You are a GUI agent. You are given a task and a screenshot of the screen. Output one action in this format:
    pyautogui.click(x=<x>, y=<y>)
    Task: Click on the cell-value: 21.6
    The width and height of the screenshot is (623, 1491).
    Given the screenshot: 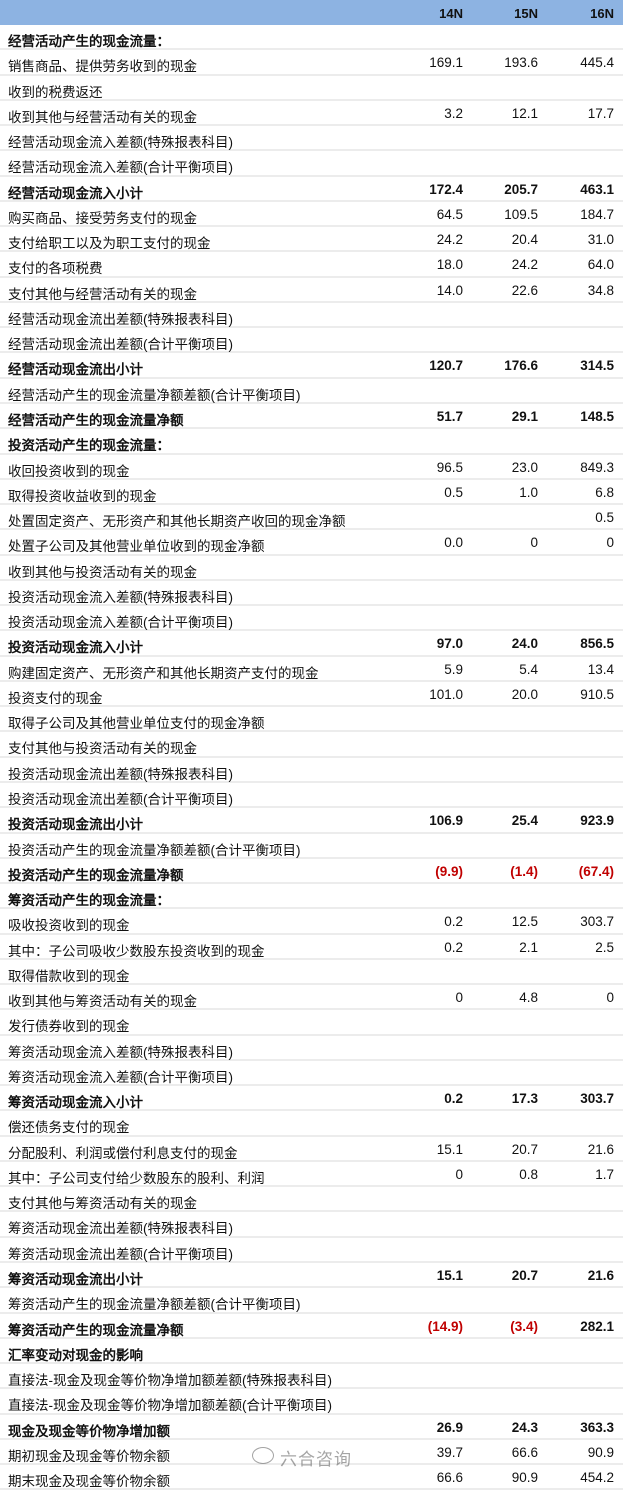 What is the action you would take?
    pyautogui.click(x=600, y=1276)
    